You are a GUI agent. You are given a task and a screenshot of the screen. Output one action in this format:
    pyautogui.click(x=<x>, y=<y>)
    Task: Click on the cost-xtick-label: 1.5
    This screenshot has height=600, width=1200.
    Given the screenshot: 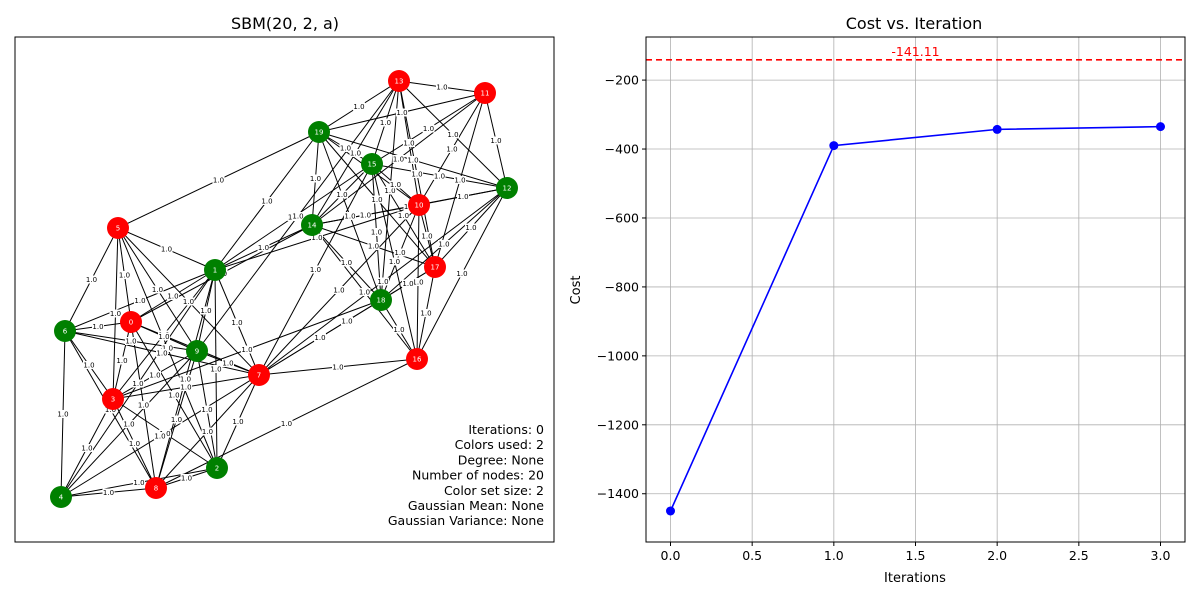 What is the action you would take?
    pyautogui.click(x=916, y=555)
    